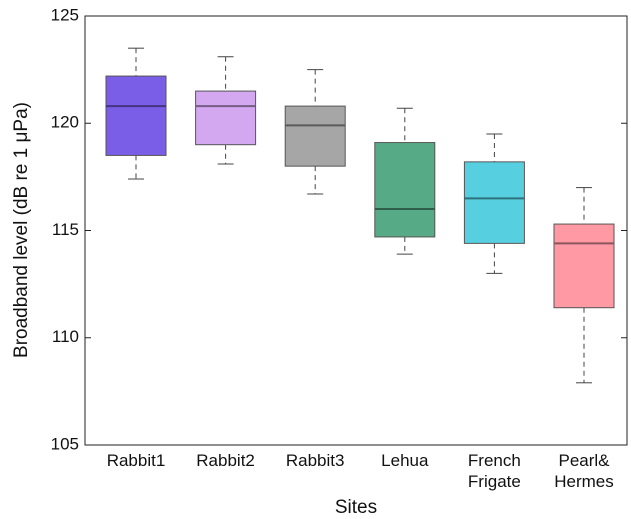  What do you see at coordinates (65, 229) in the screenshot?
I see `y-tick-label: 115` at bounding box center [65, 229].